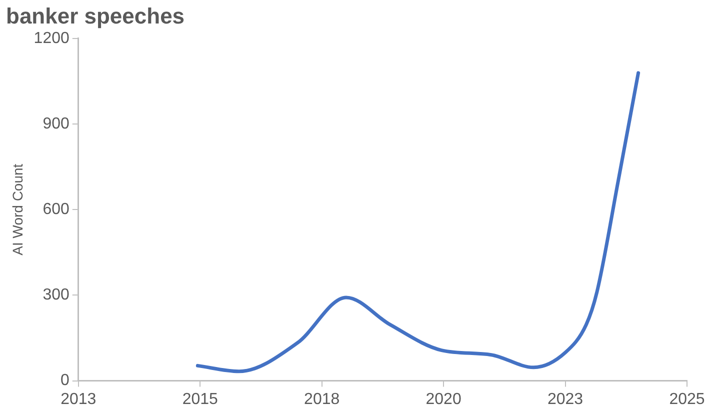 The width and height of the screenshot is (709, 414). I want to click on x-tick-label: 2020, so click(444, 399).